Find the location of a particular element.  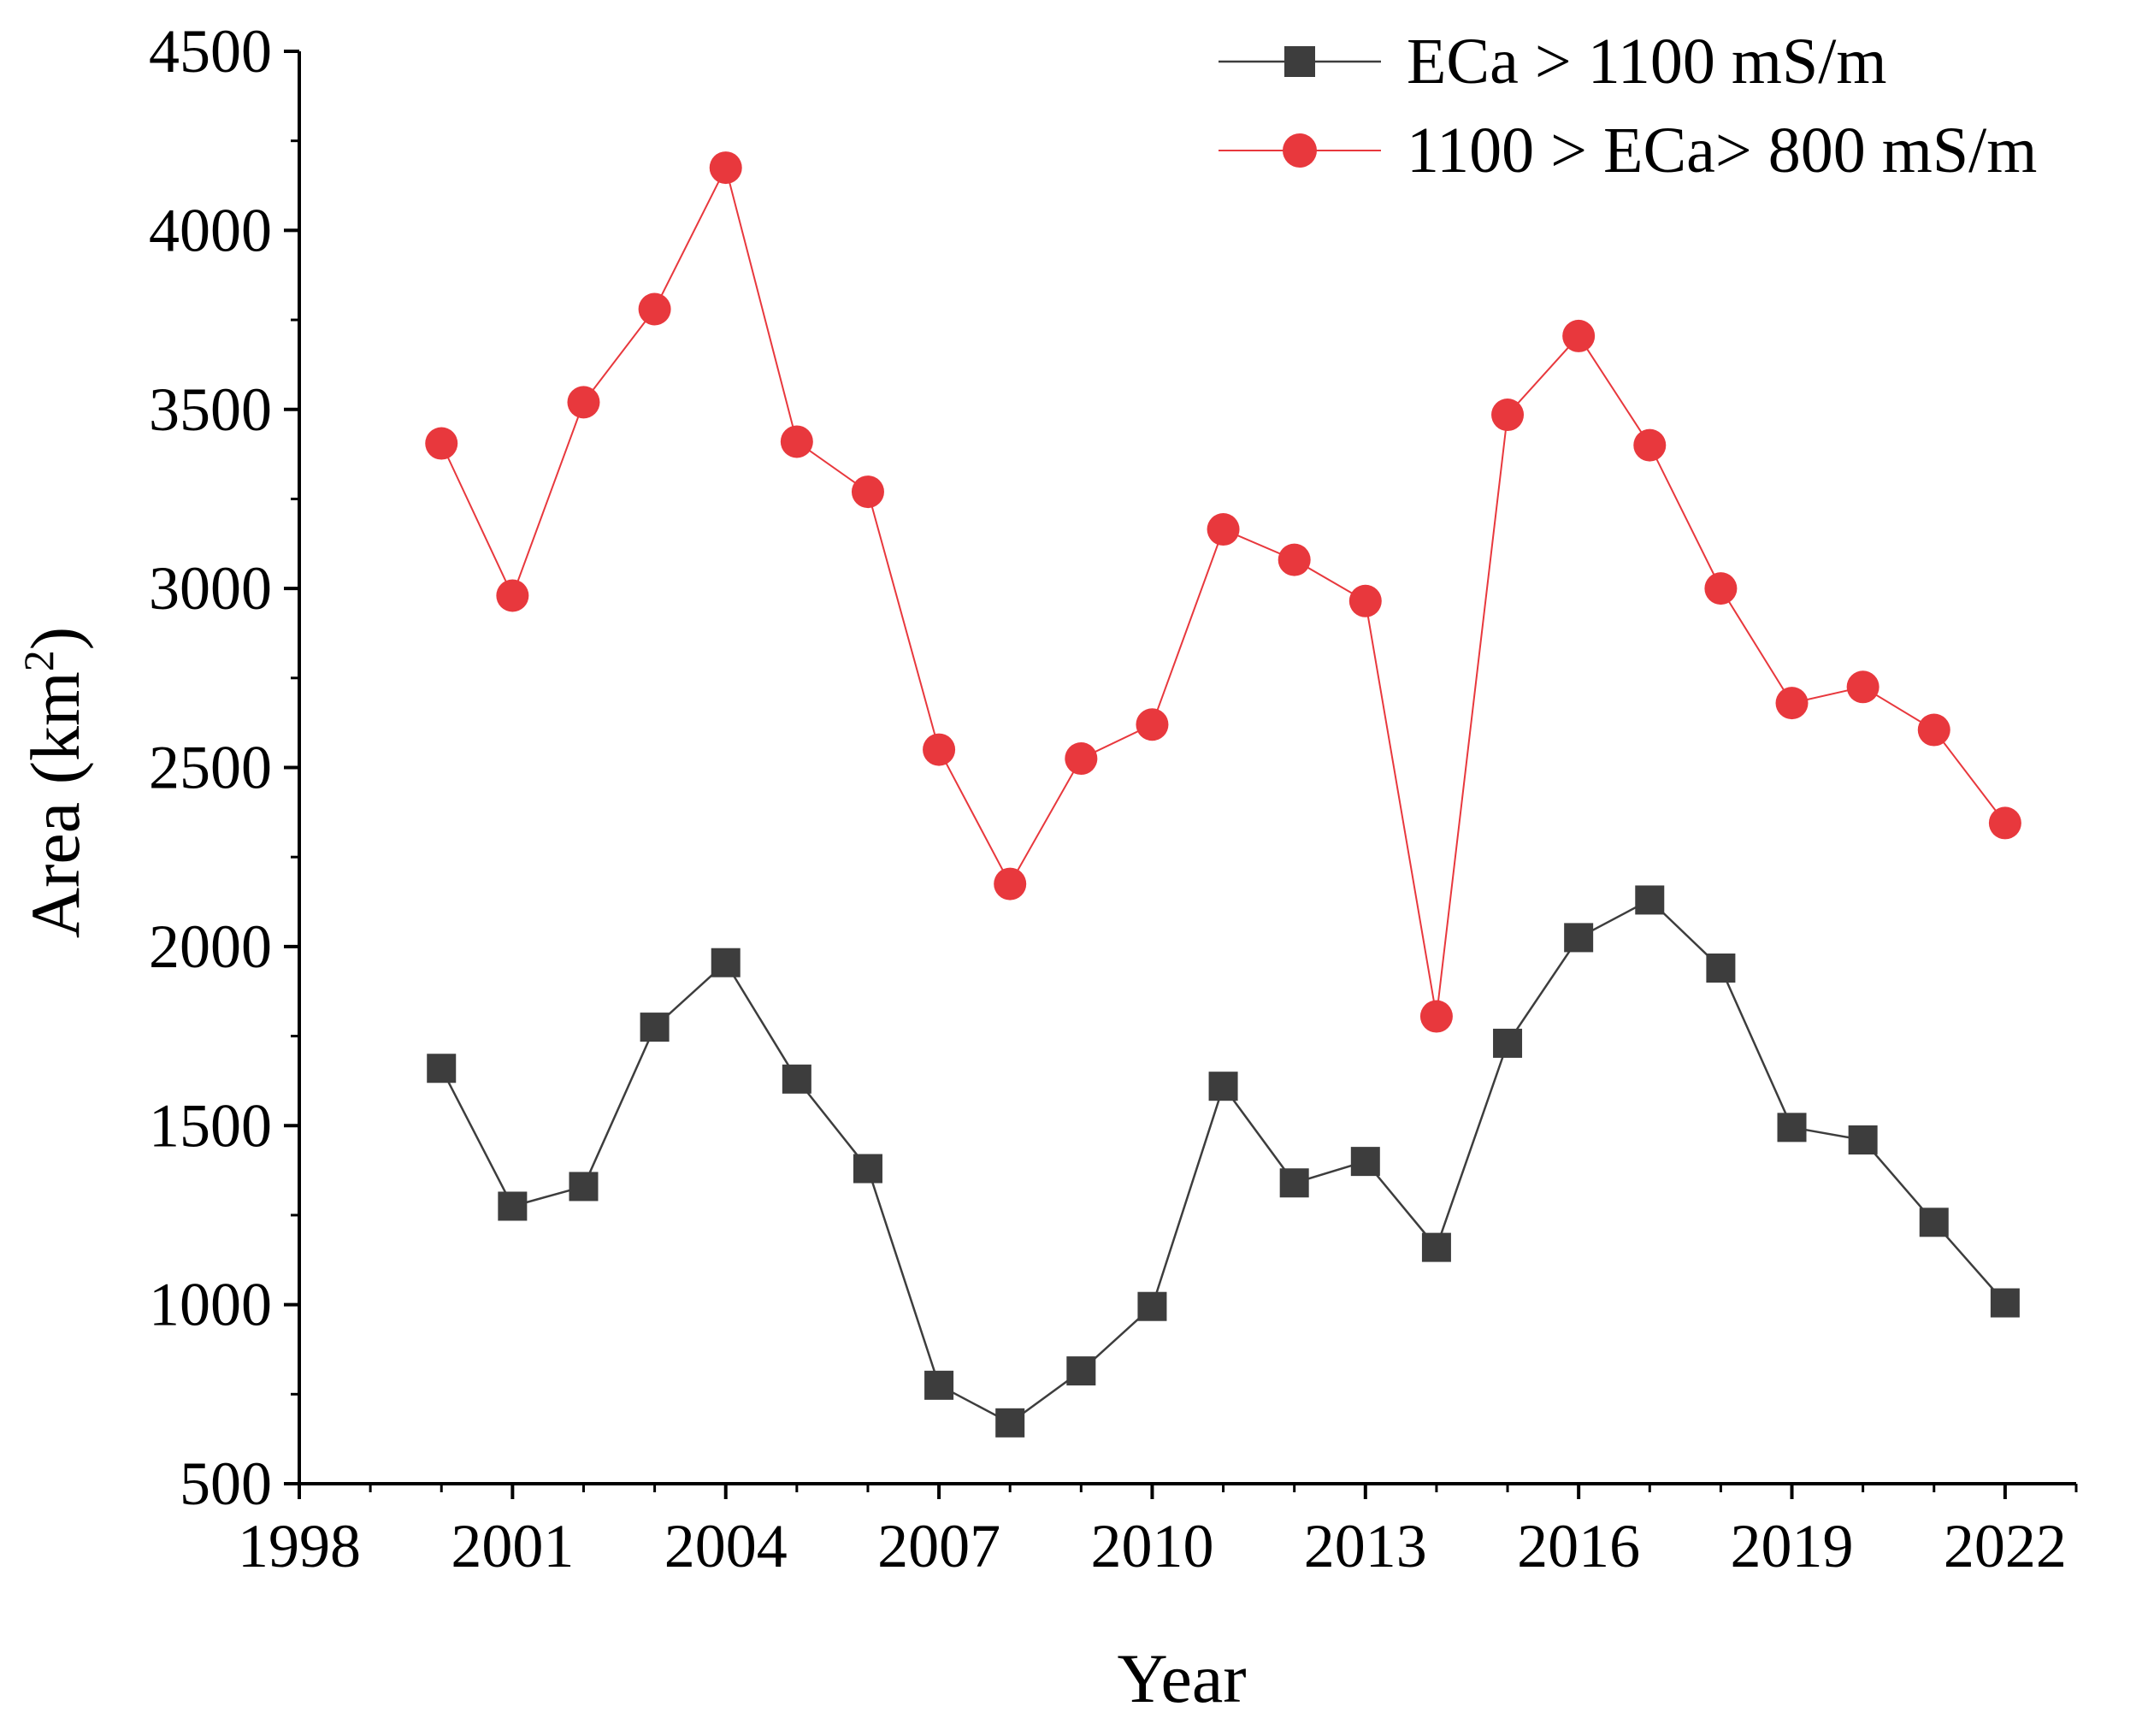

x-tick-label: 2022 is located at coordinates (2006, 1546).